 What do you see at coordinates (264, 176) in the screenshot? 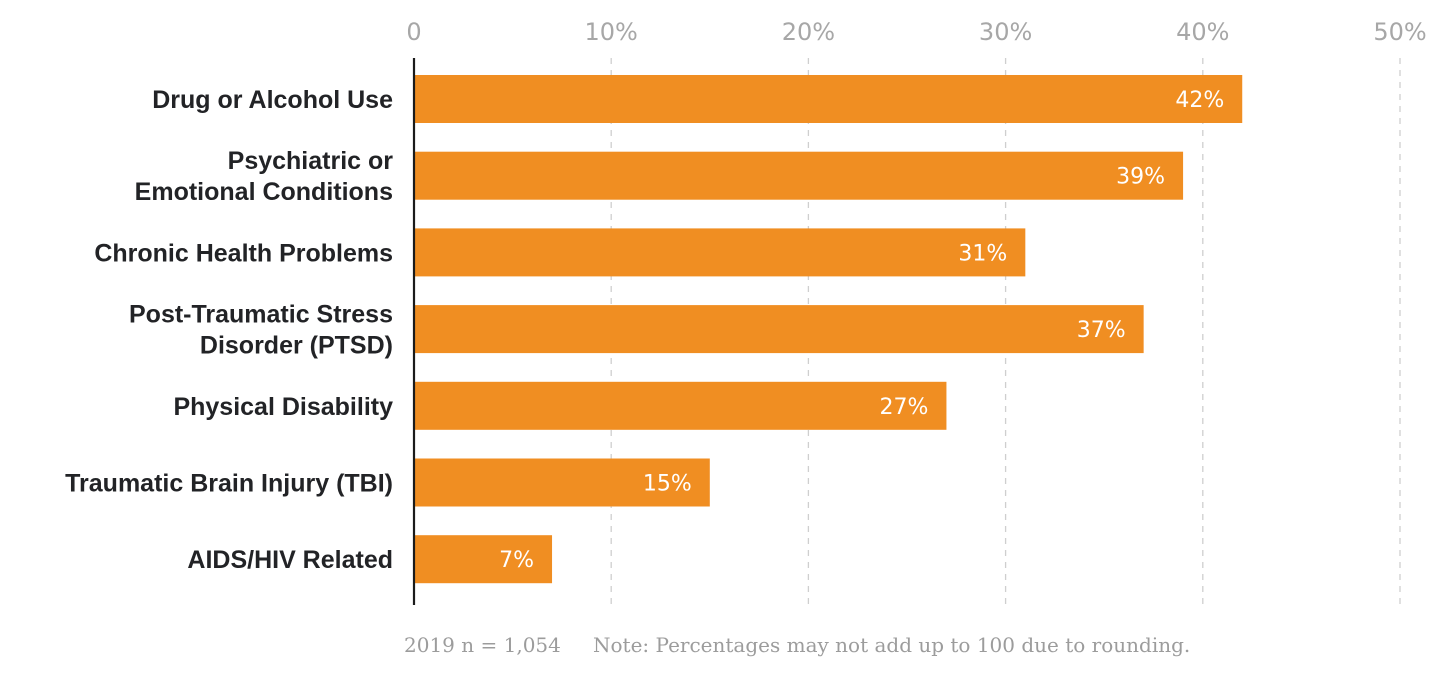
I see `category-label: Psychiatric or Emotional Conditions` at bounding box center [264, 176].